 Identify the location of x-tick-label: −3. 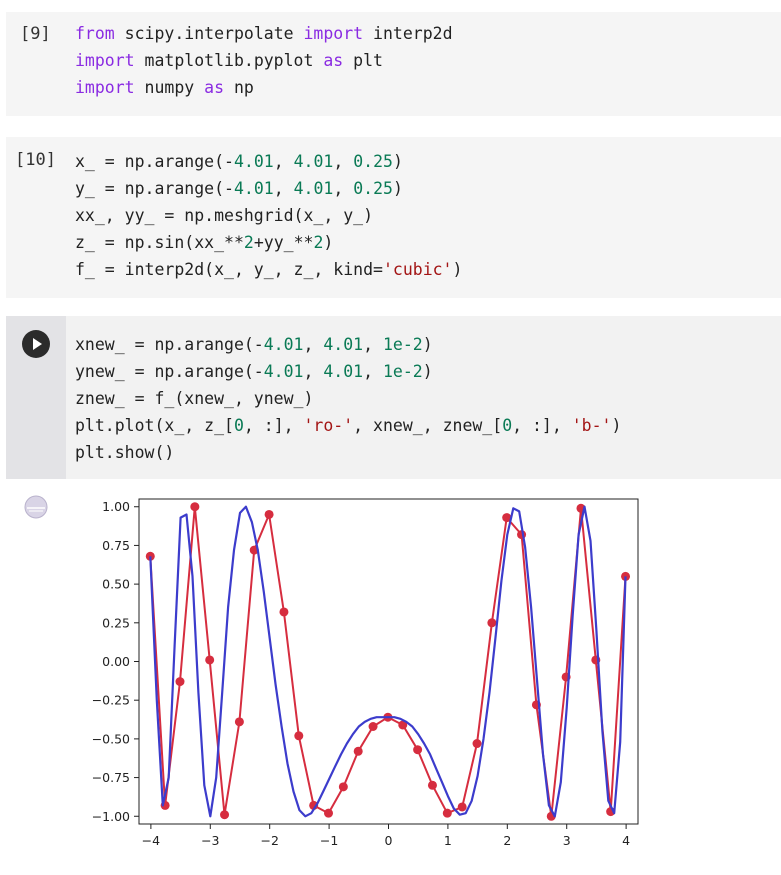
(210, 840).